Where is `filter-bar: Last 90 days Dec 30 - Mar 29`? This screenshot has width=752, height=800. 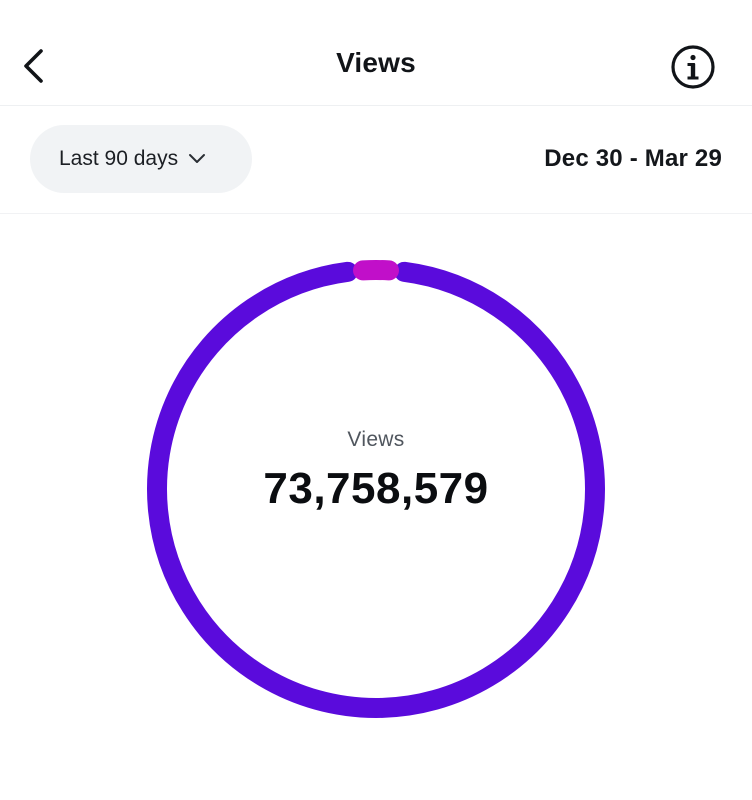
filter-bar: Last 90 days Dec 30 - Mar 29 is located at coordinates (376, 160).